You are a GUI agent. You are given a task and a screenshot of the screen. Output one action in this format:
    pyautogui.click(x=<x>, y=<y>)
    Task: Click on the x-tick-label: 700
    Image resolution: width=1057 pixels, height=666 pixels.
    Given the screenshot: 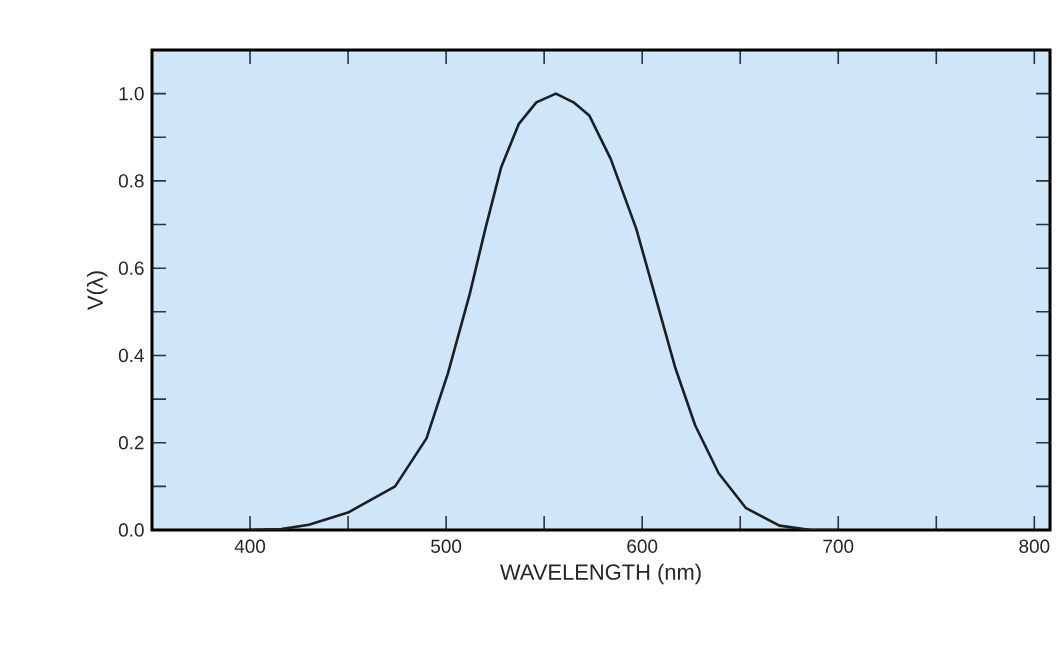 What is the action you would take?
    pyautogui.click(x=838, y=546)
    